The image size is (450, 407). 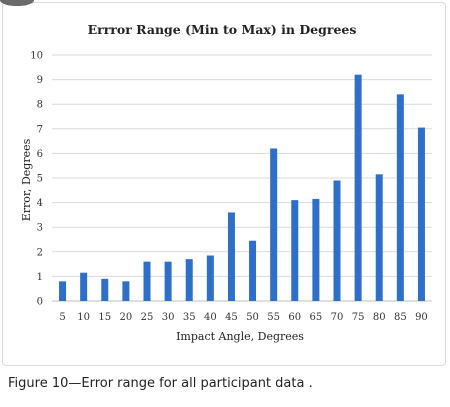 What do you see at coordinates (40, 80) in the screenshot?
I see `y-tick-label: 9` at bounding box center [40, 80].